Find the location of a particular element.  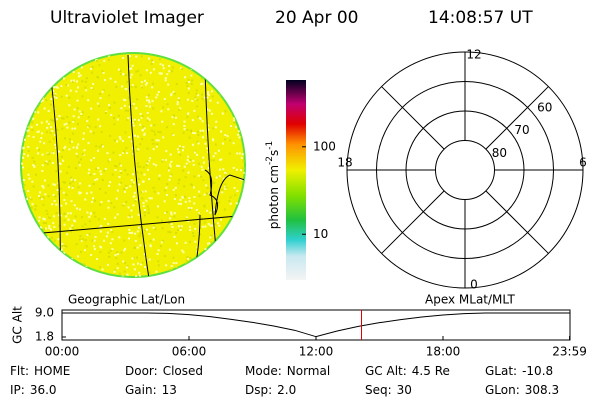

mlt-label: 12 is located at coordinates (473, 55).